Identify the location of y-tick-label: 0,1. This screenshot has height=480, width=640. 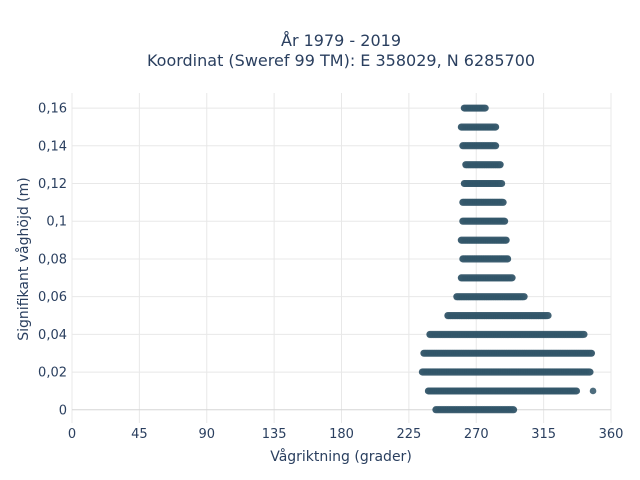
(56, 222).